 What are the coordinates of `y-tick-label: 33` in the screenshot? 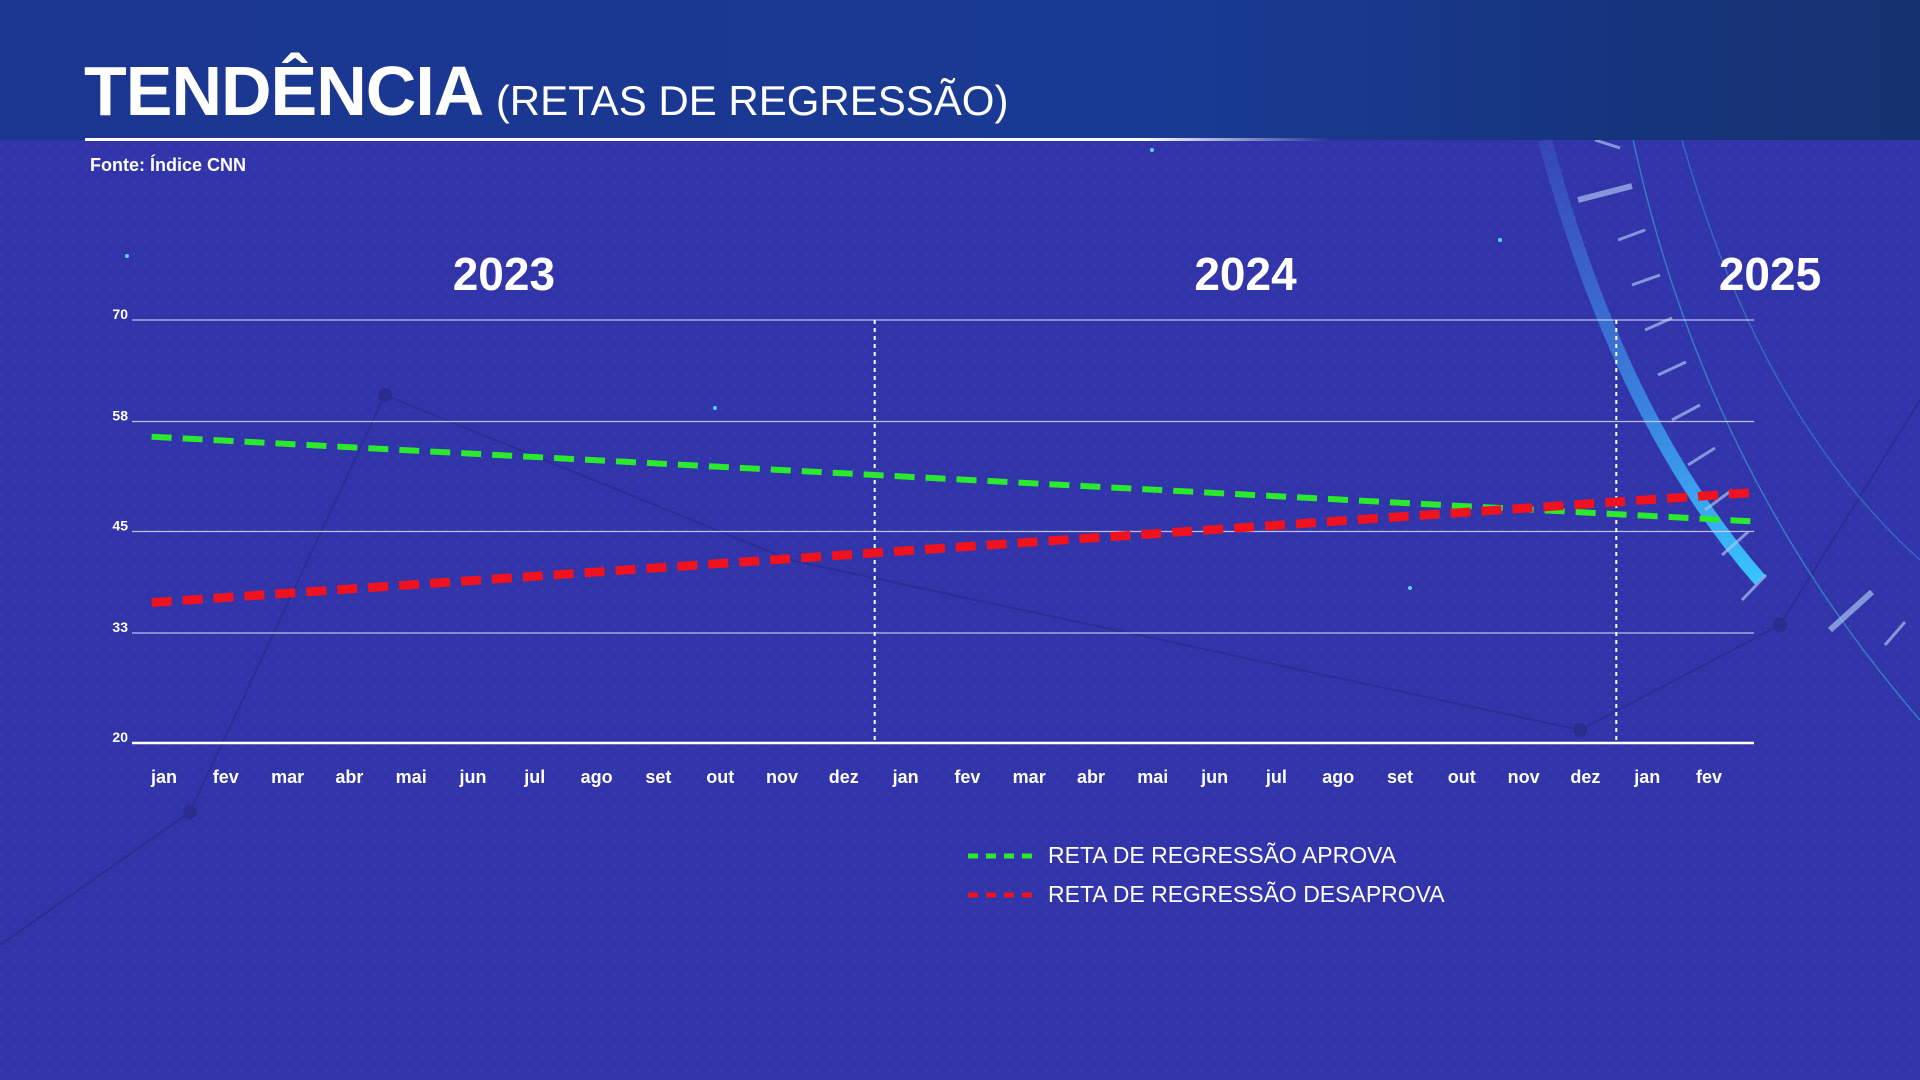 It's located at (120, 627).